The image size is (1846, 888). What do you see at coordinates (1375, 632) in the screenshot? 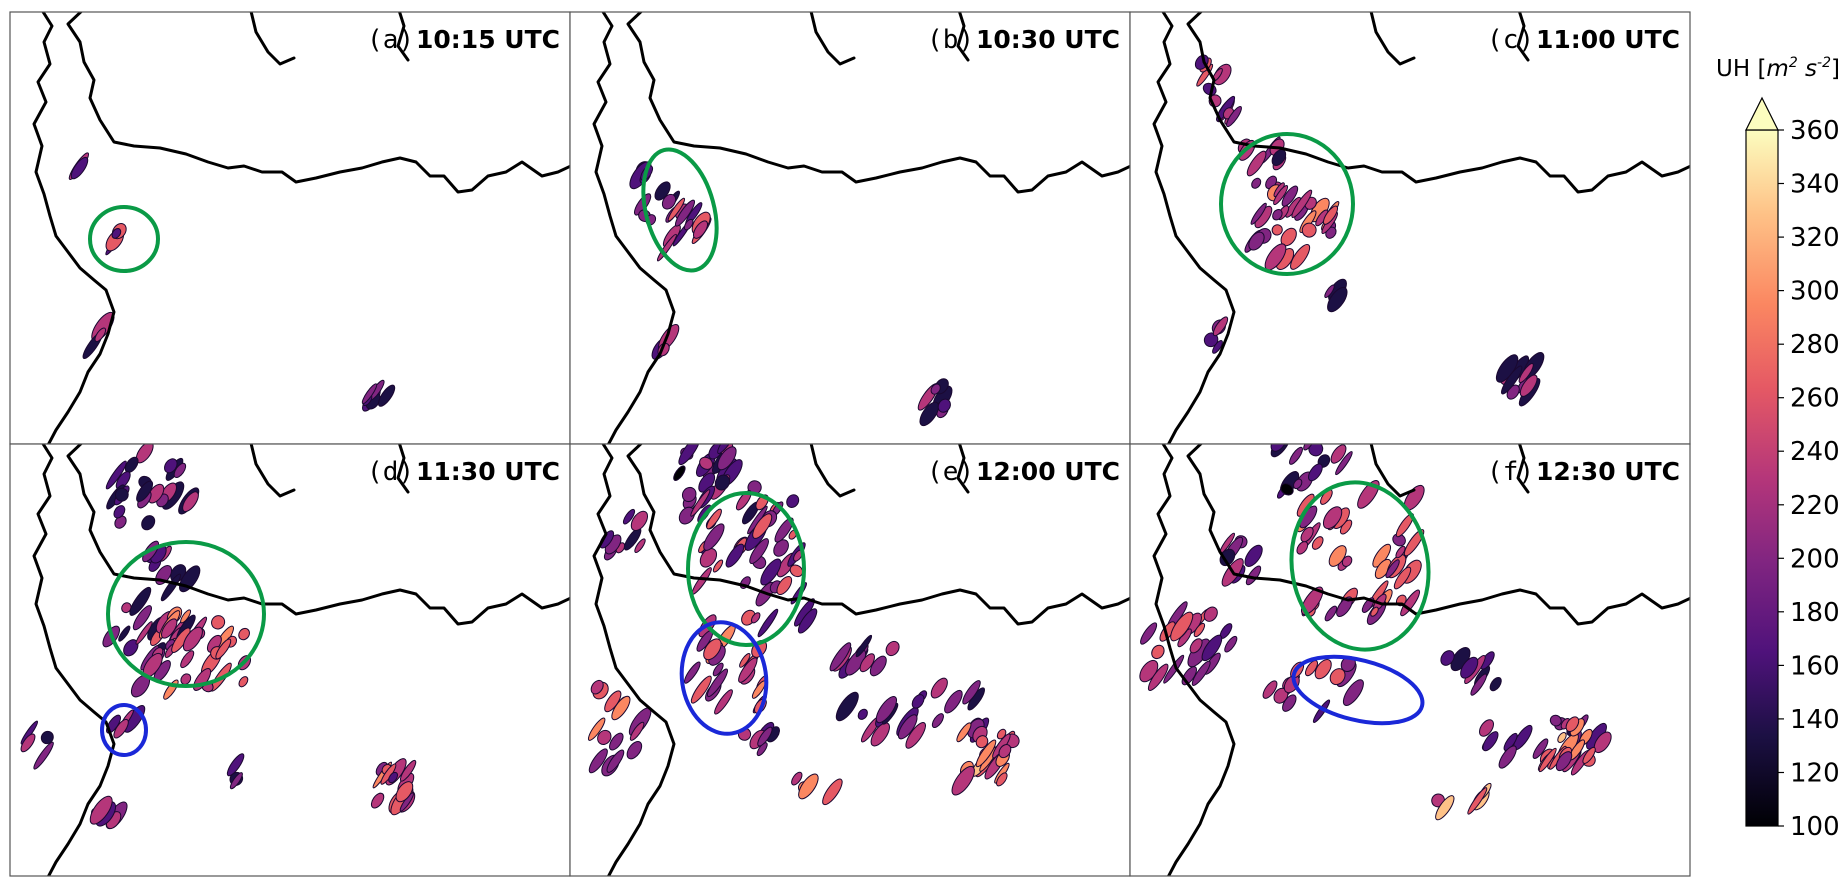
I see `panel-5-uh-cells` at bounding box center [1375, 632].